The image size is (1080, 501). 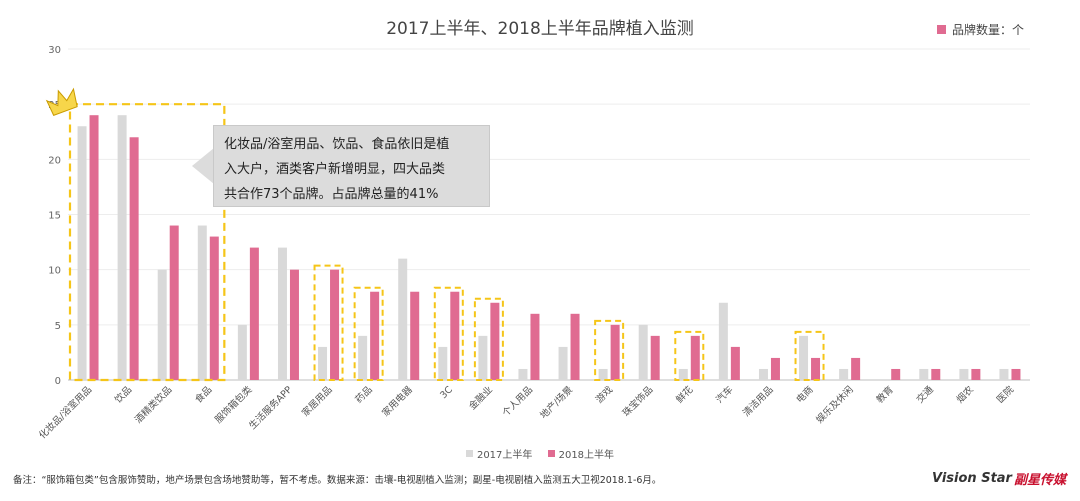 I want to click on y-tick-label-5: 5, so click(x=58, y=326).